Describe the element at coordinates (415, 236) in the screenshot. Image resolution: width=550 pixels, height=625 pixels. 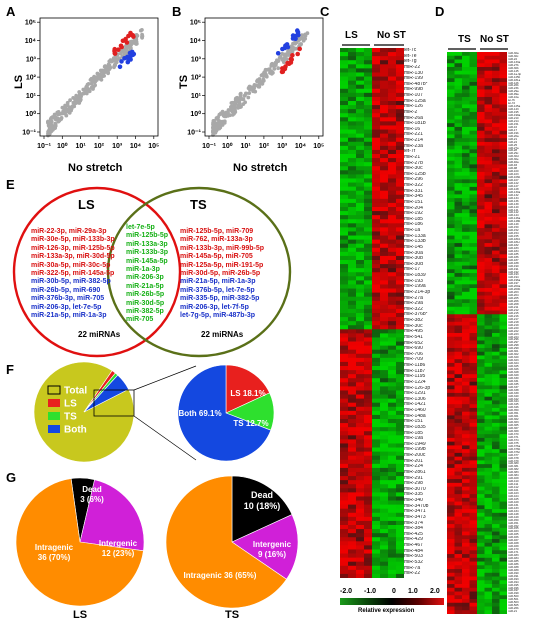
I see `heatmap-row-label: miR-133a` at that location.